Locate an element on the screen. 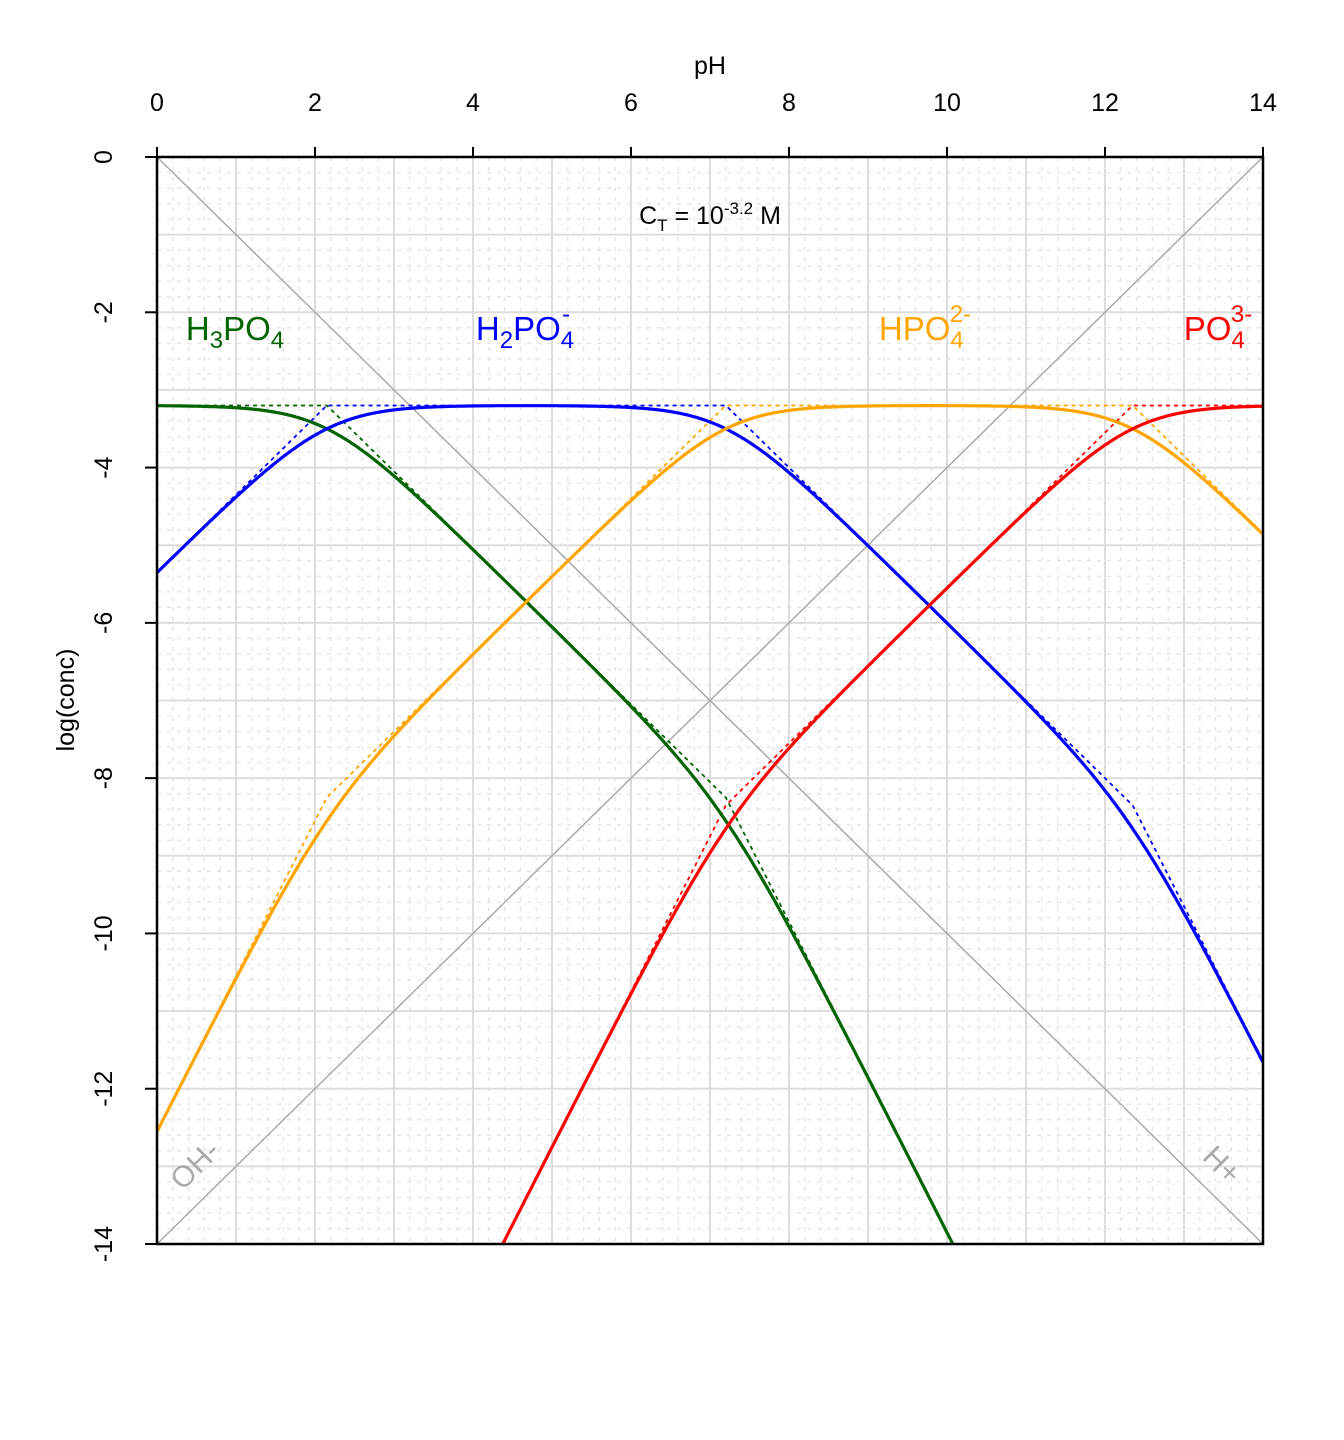  y-tick-label: 0 is located at coordinates (104, 157).